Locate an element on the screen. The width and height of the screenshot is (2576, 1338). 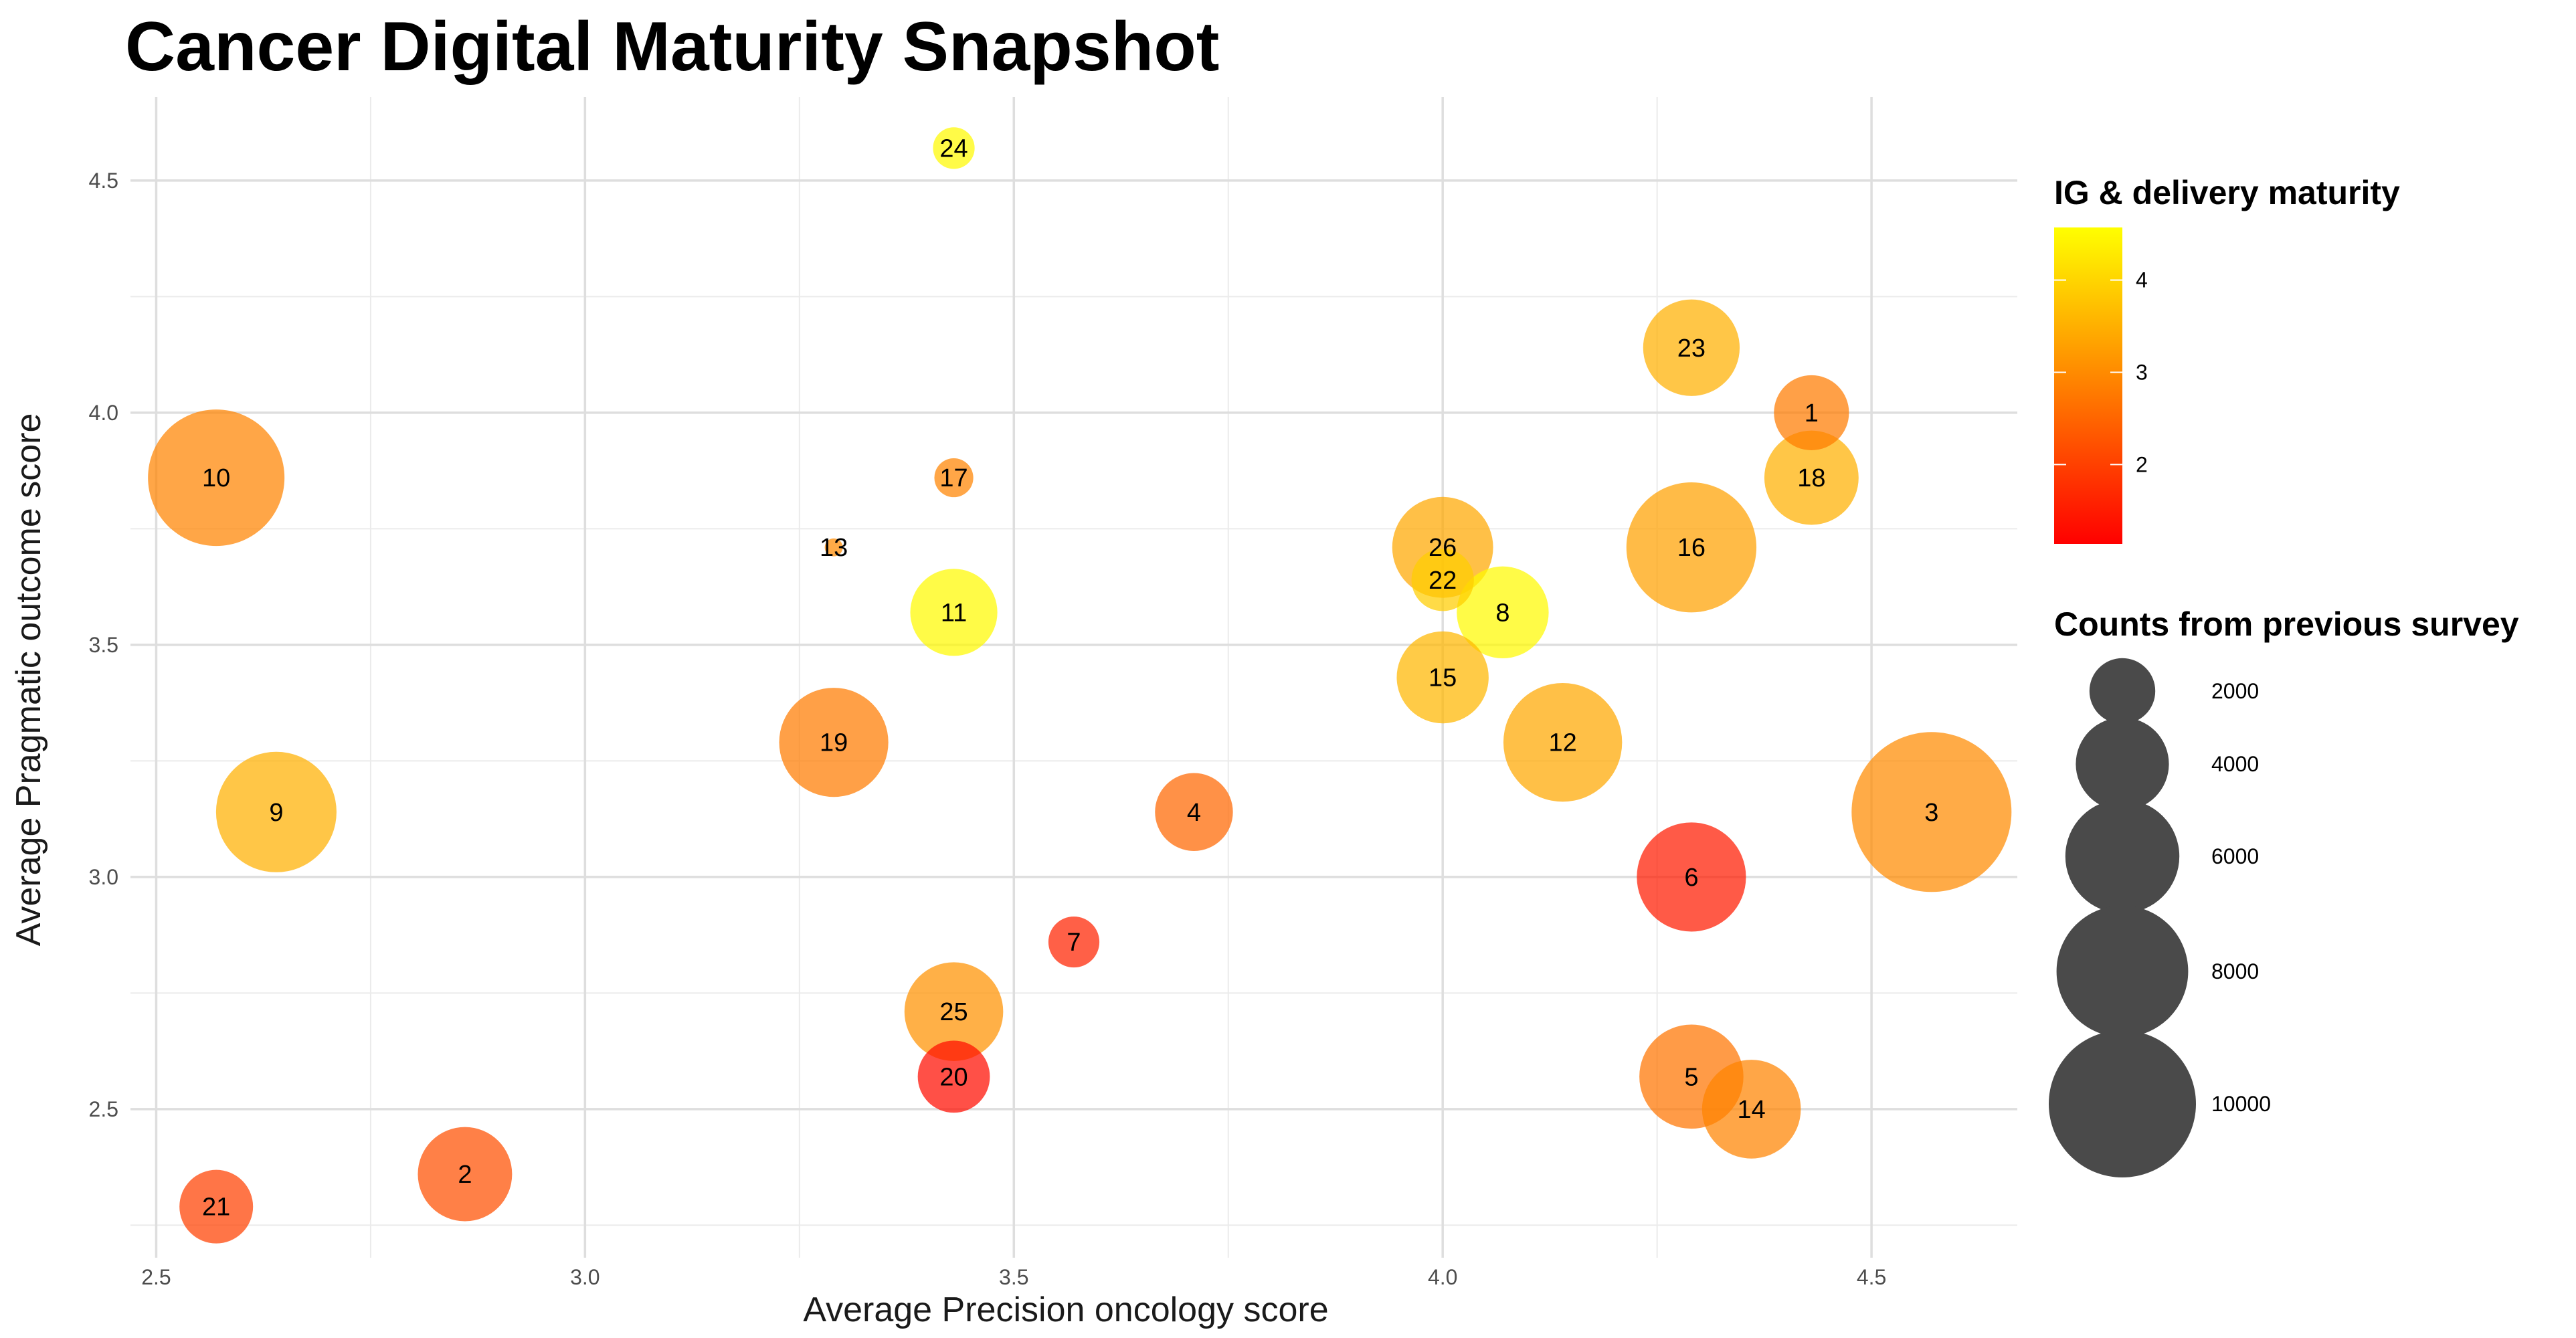
point-label-22: 22 is located at coordinates (1443, 581).